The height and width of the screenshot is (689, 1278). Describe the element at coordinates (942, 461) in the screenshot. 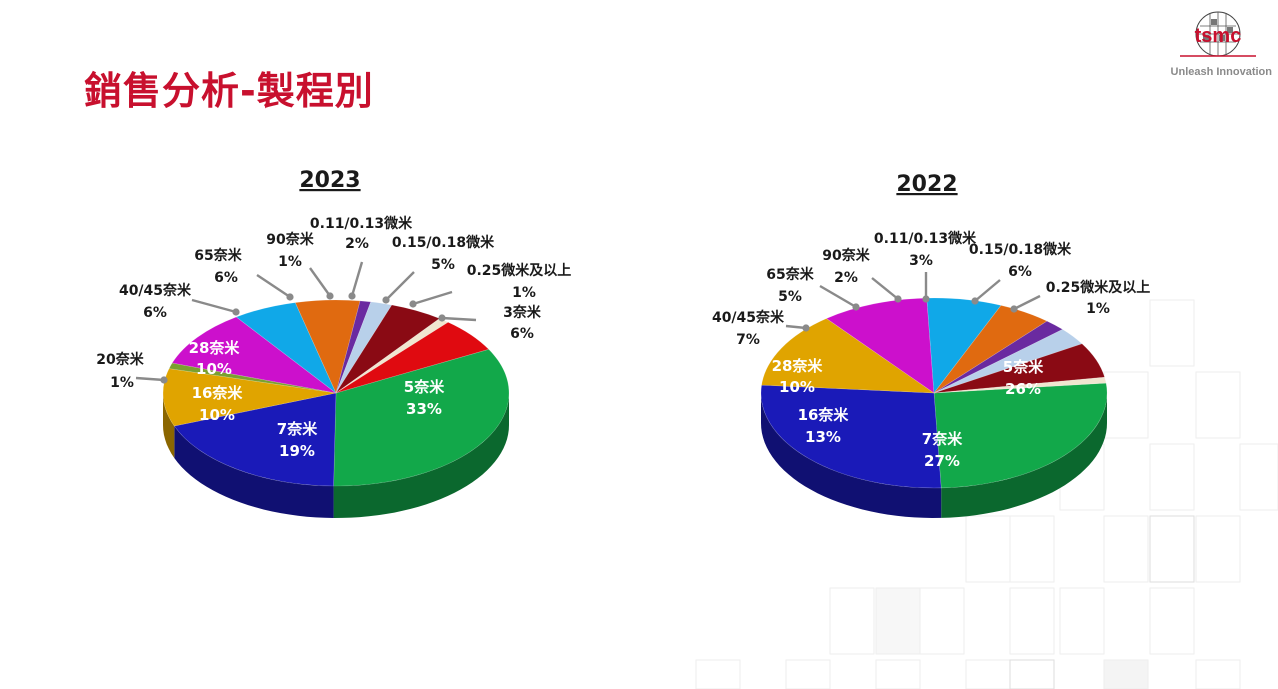

I see `slice-value-7: 27%` at that location.